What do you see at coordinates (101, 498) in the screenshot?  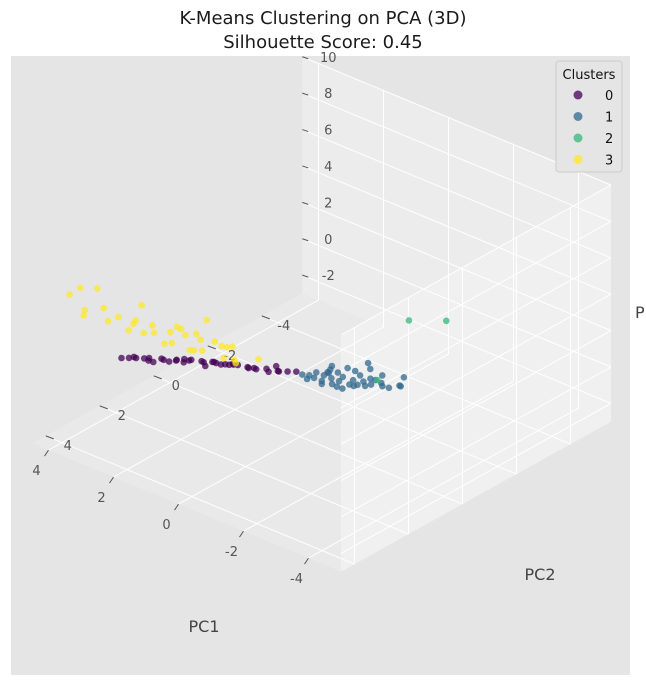 I see `x-tick-label: 2` at bounding box center [101, 498].